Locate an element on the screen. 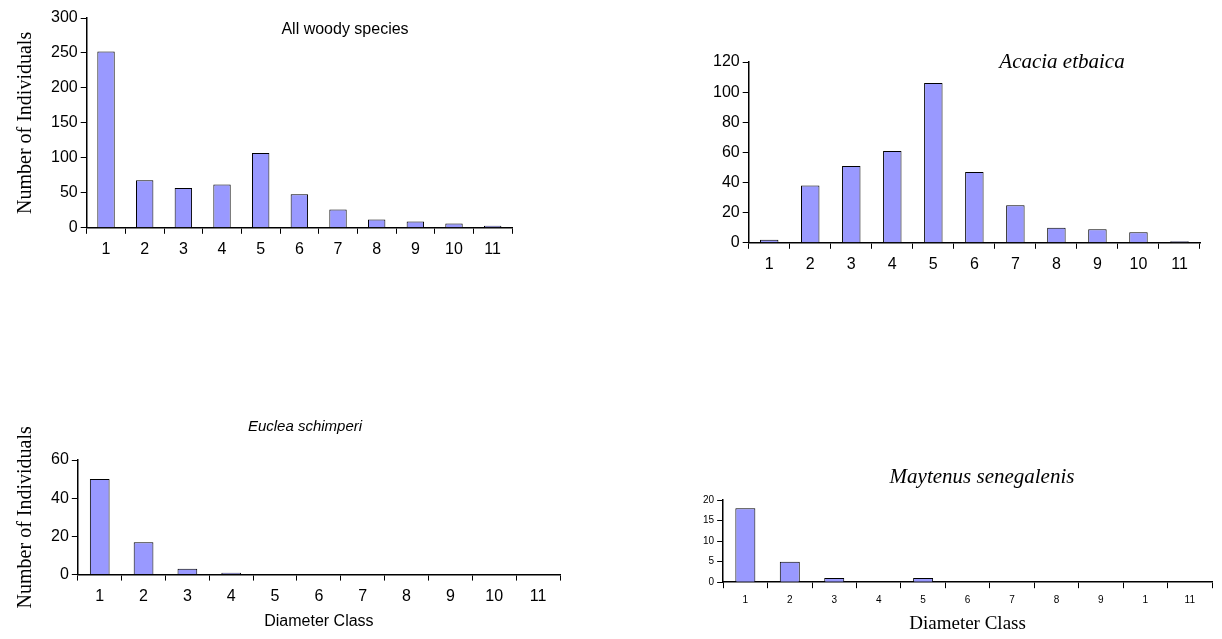 This screenshot has width=1222, height=639. y-tick-label: 300 is located at coordinates (64, 17).